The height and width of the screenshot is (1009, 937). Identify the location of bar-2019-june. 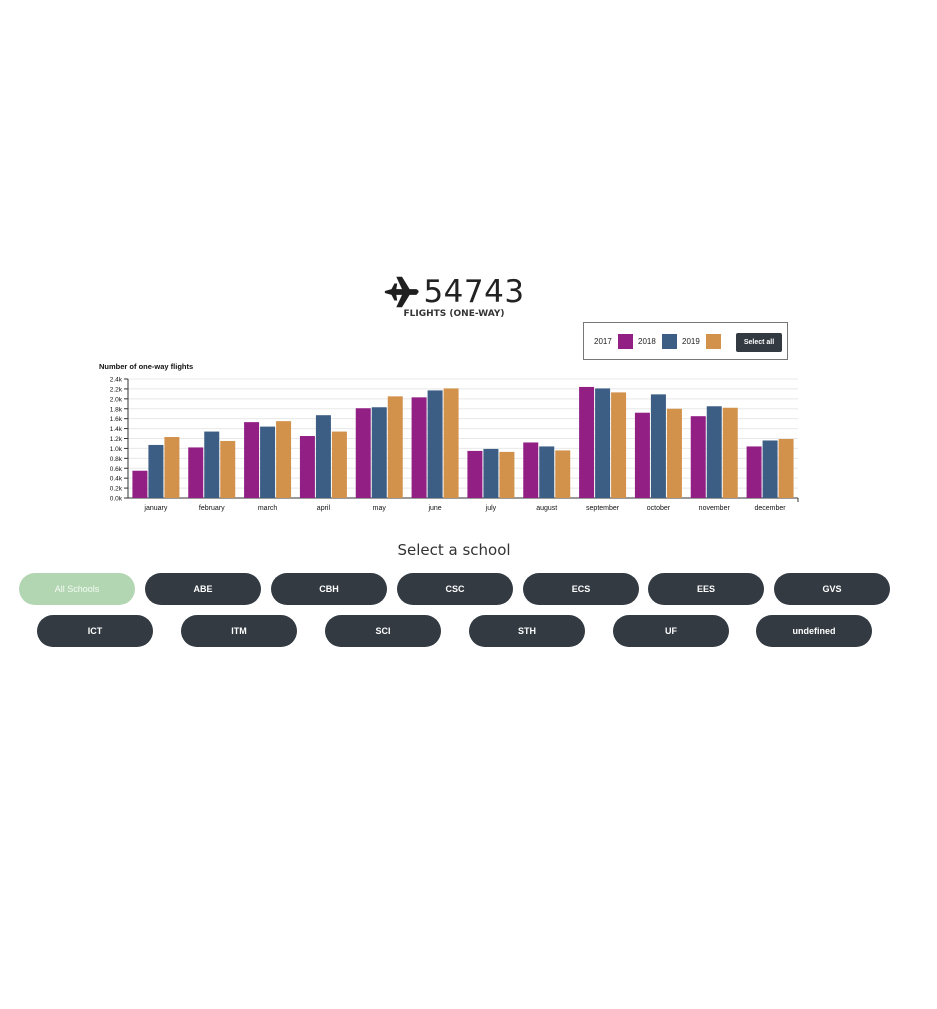
(451, 443).